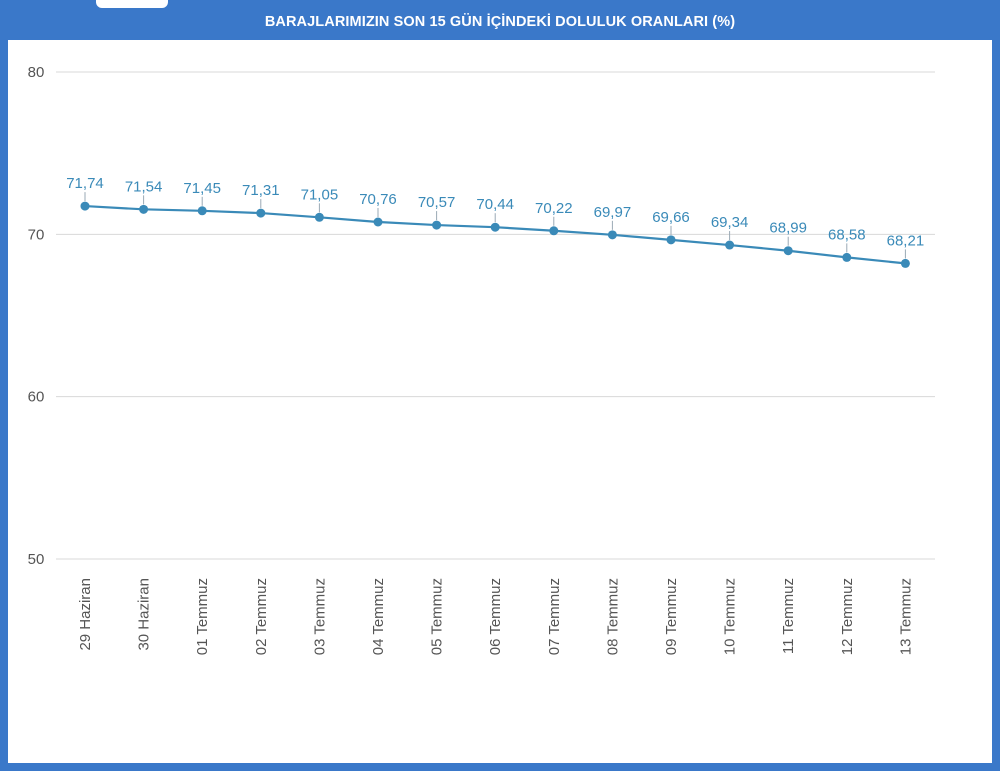  What do you see at coordinates (906, 240) in the screenshot?
I see `data-label: 68,21` at bounding box center [906, 240].